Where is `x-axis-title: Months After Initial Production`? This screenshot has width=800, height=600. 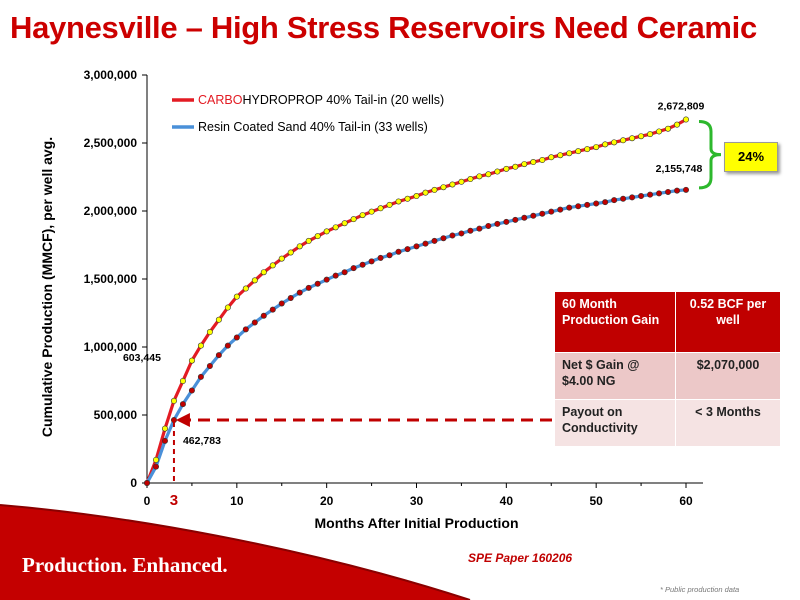
x-axis-title: Months After Initial Production is located at coordinates (416, 523).